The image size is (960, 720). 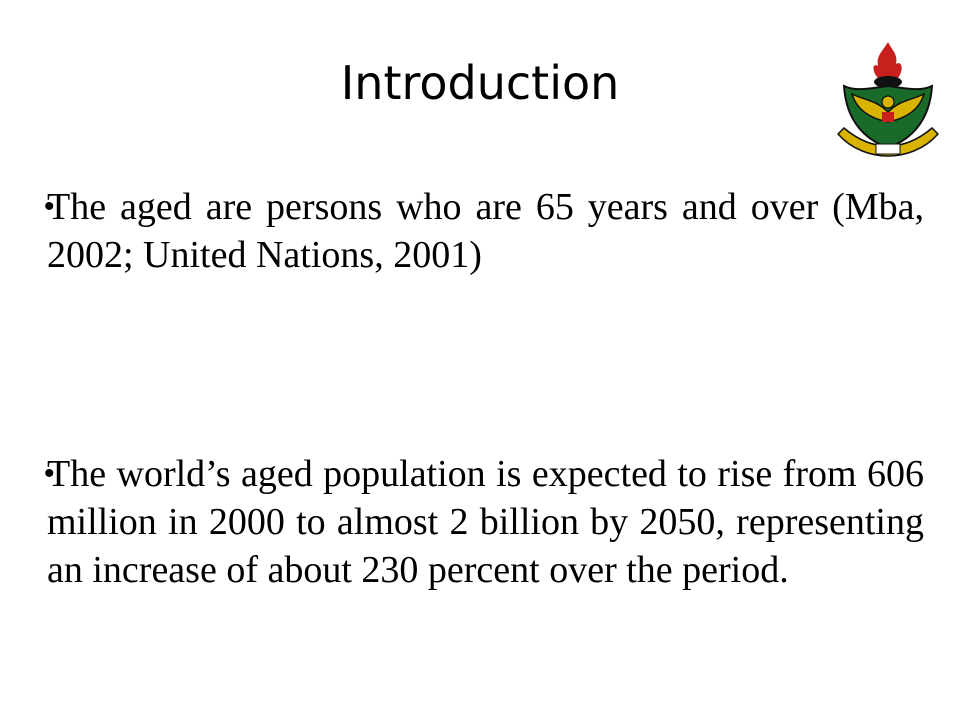 What do you see at coordinates (888, 99) in the screenshot?
I see `university-crest-icon` at bounding box center [888, 99].